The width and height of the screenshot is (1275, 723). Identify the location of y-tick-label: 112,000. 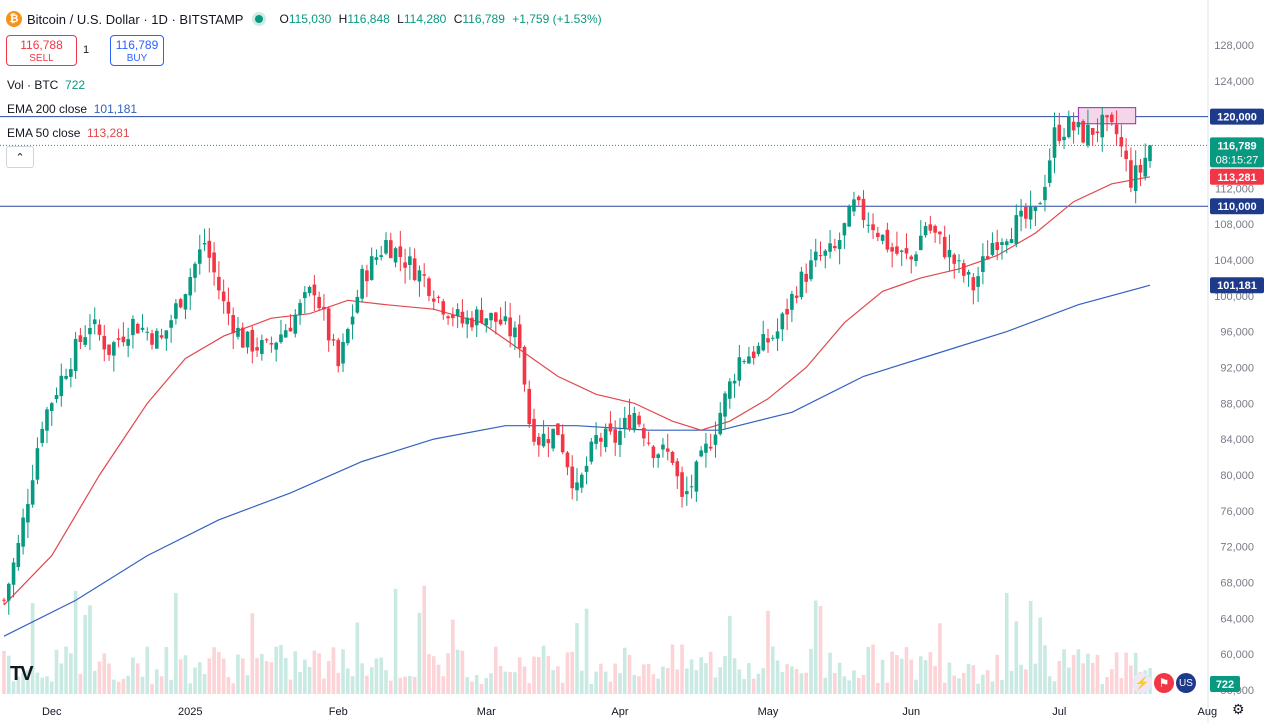
(1234, 189).